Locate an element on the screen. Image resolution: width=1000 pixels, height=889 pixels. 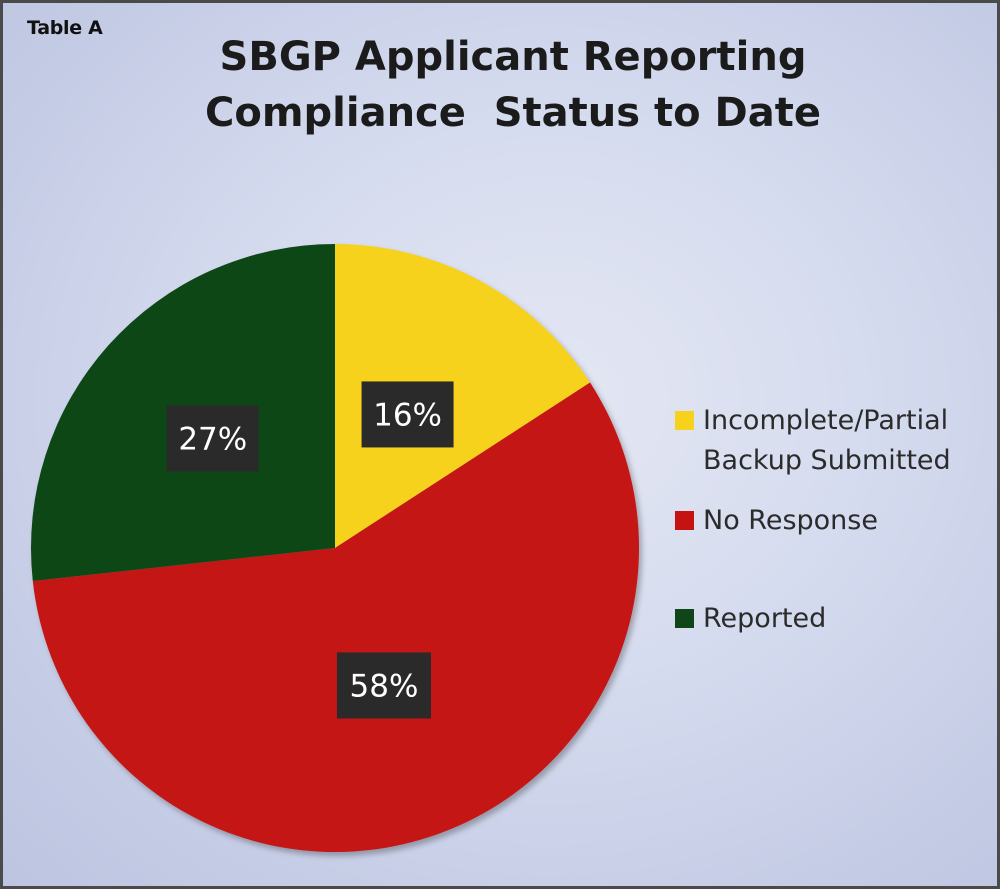
data-label-box-reported is located at coordinates (212, 438).